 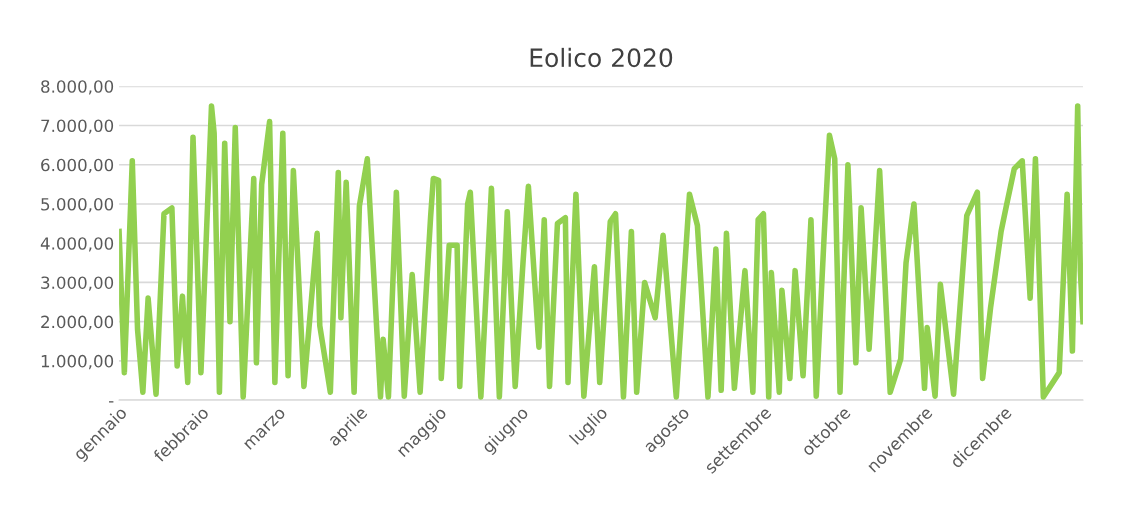 What do you see at coordinates (77, 126) in the screenshot?
I see `y-tick-label: 7.000,00` at bounding box center [77, 126].